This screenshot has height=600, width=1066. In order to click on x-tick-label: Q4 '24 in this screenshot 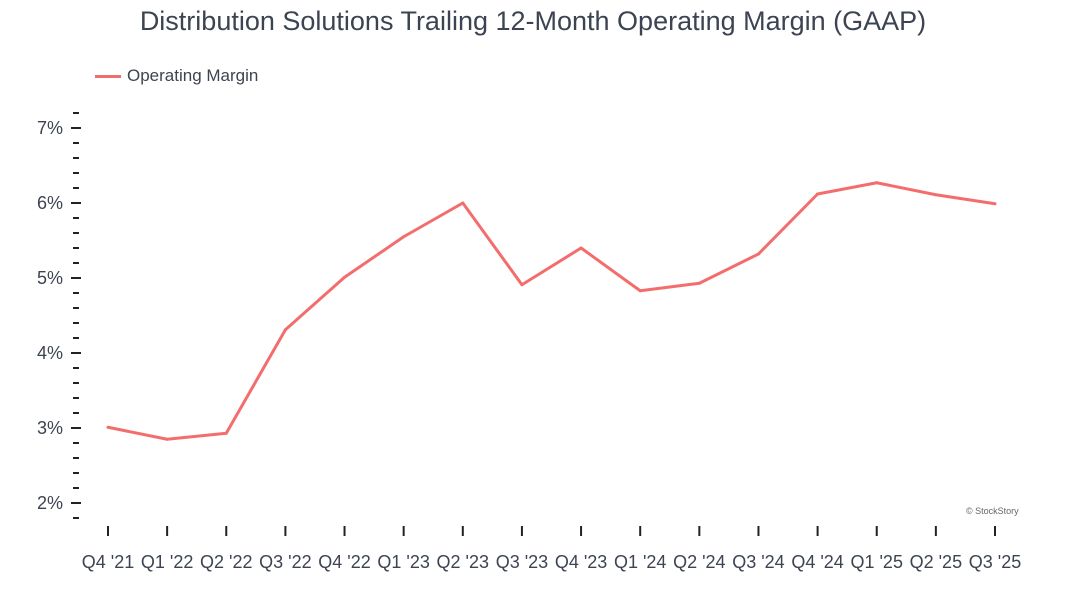, I will do `click(817, 562)`.